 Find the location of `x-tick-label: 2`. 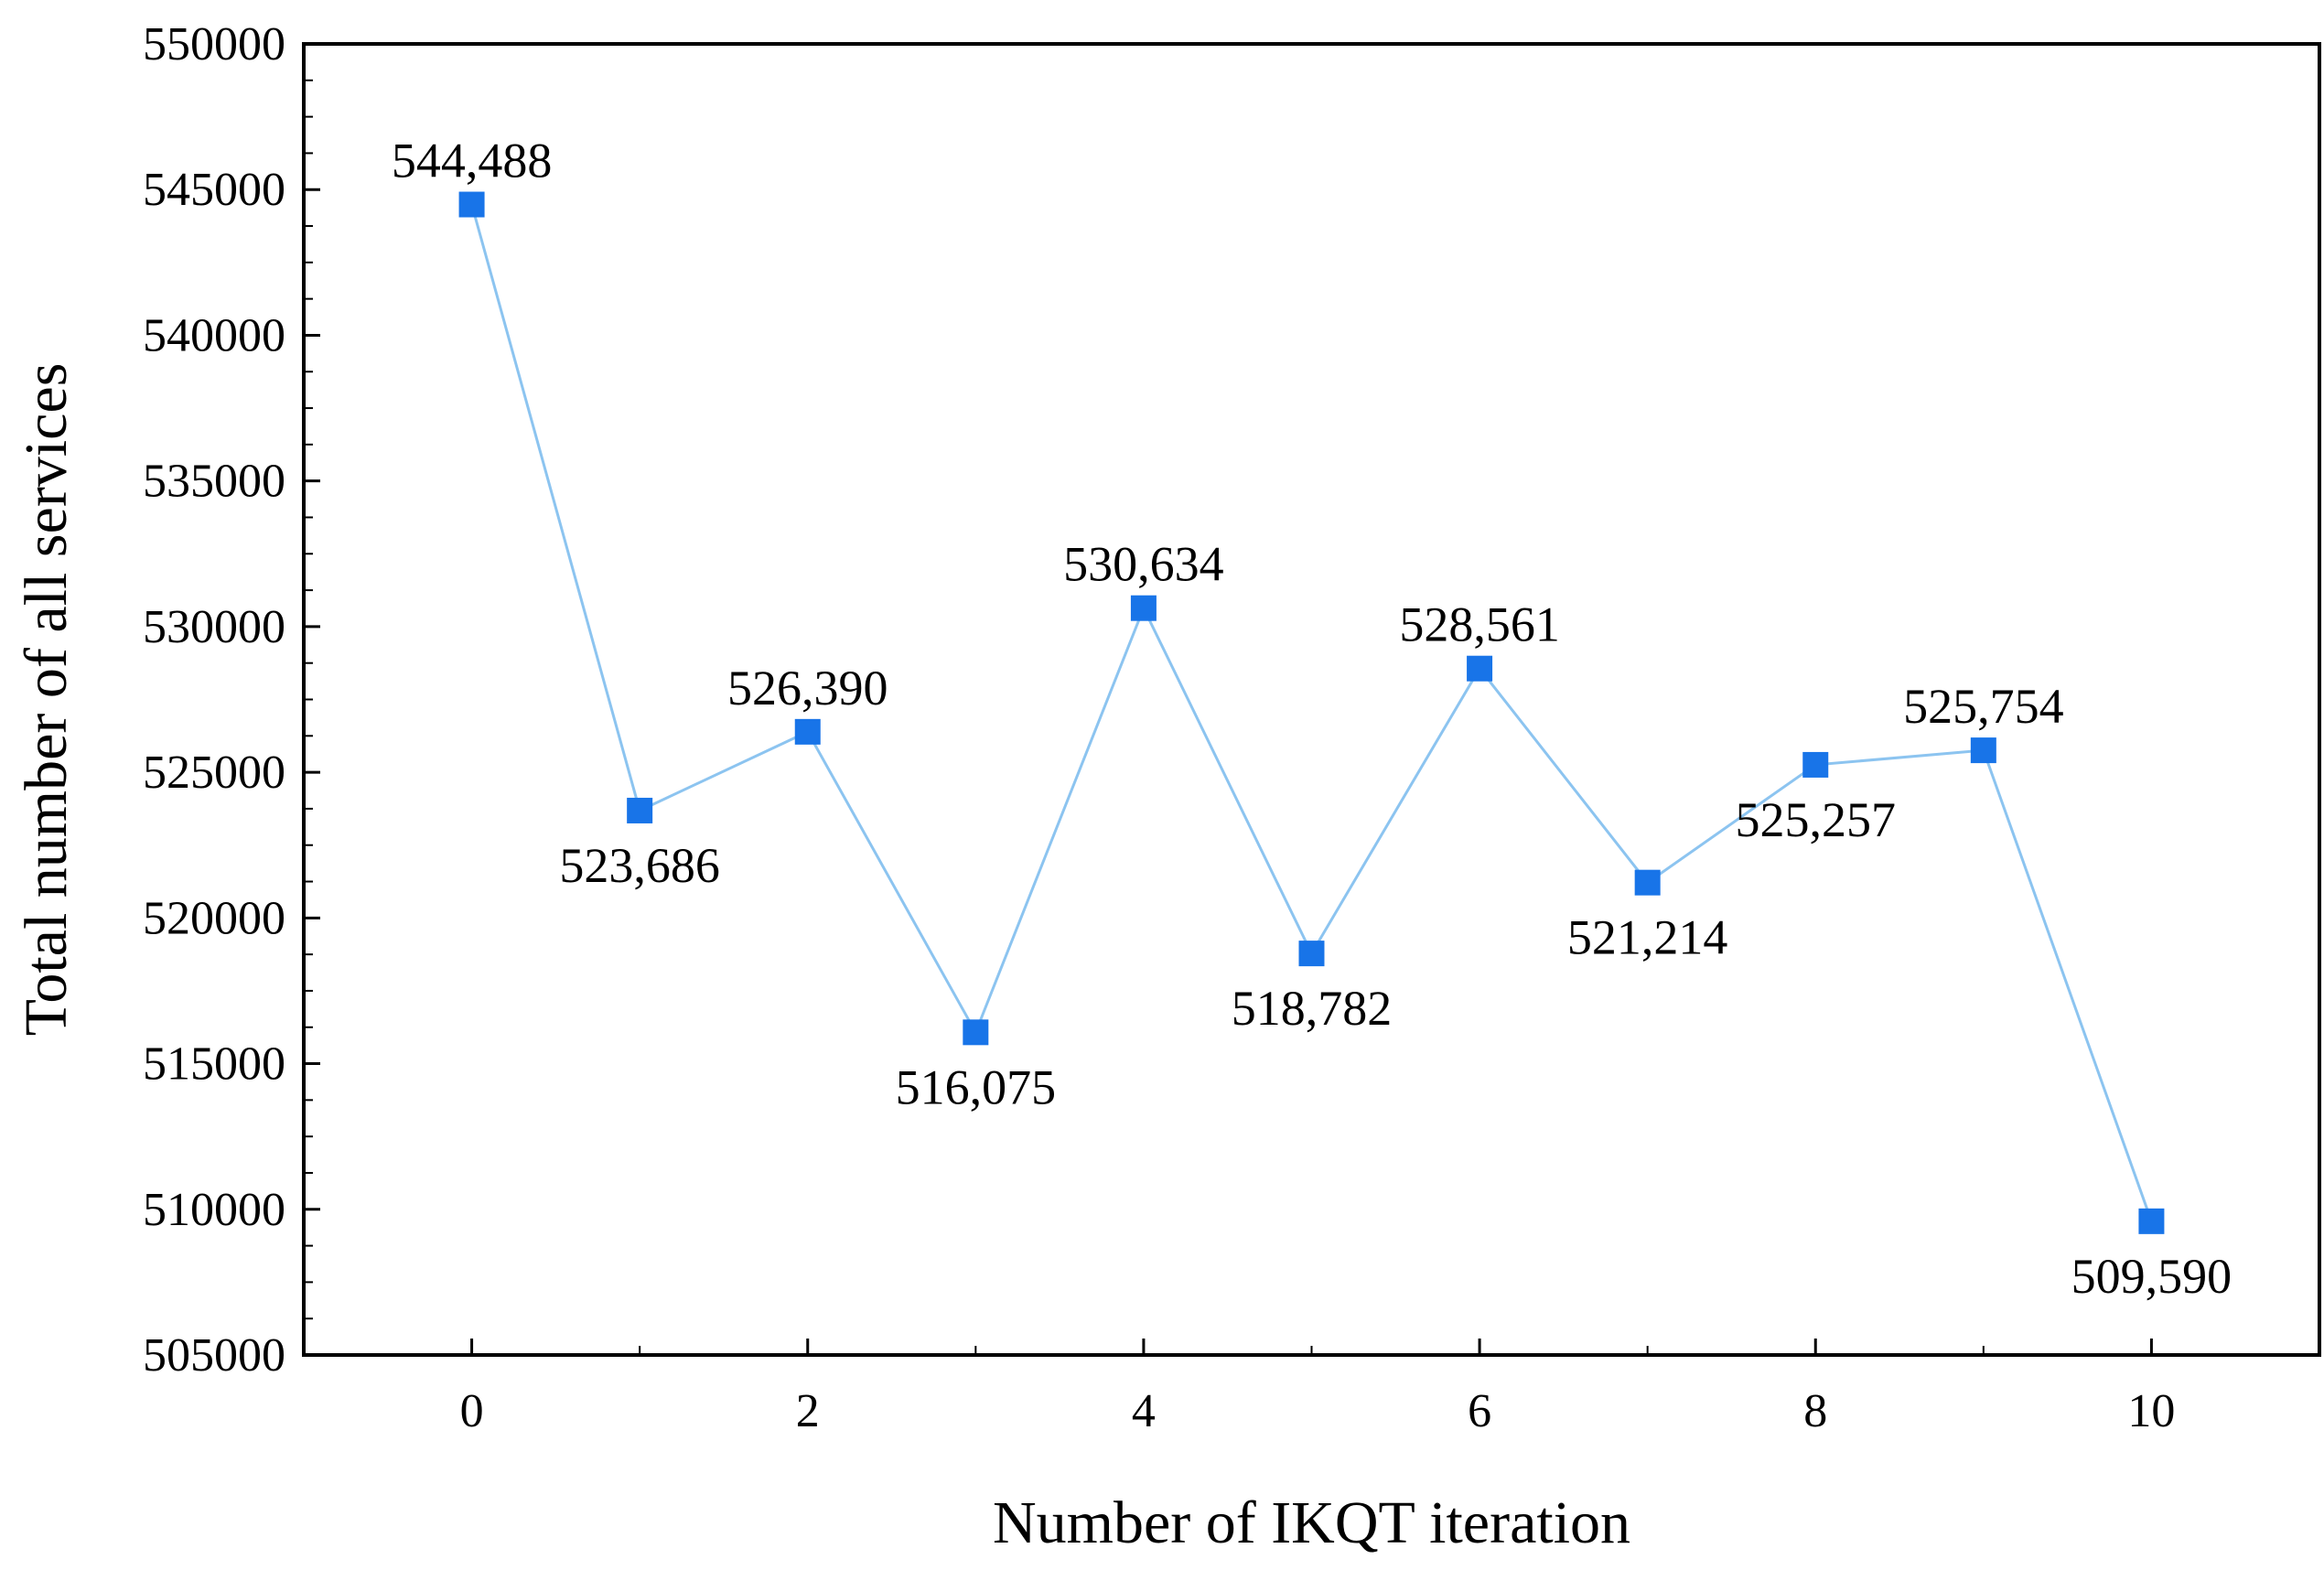

x-tick-label: 2 is located at coordinates (808, 1411).